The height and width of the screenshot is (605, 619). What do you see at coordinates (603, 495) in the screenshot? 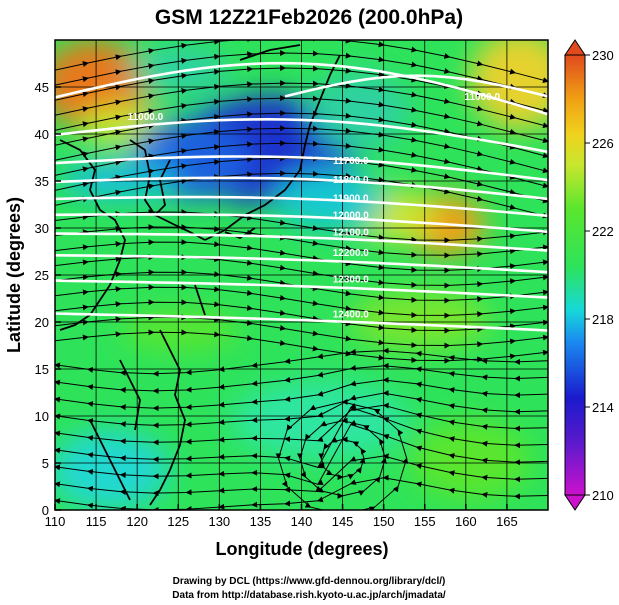
I see `colorbar-label: 210` at bounding box center [603, 495].